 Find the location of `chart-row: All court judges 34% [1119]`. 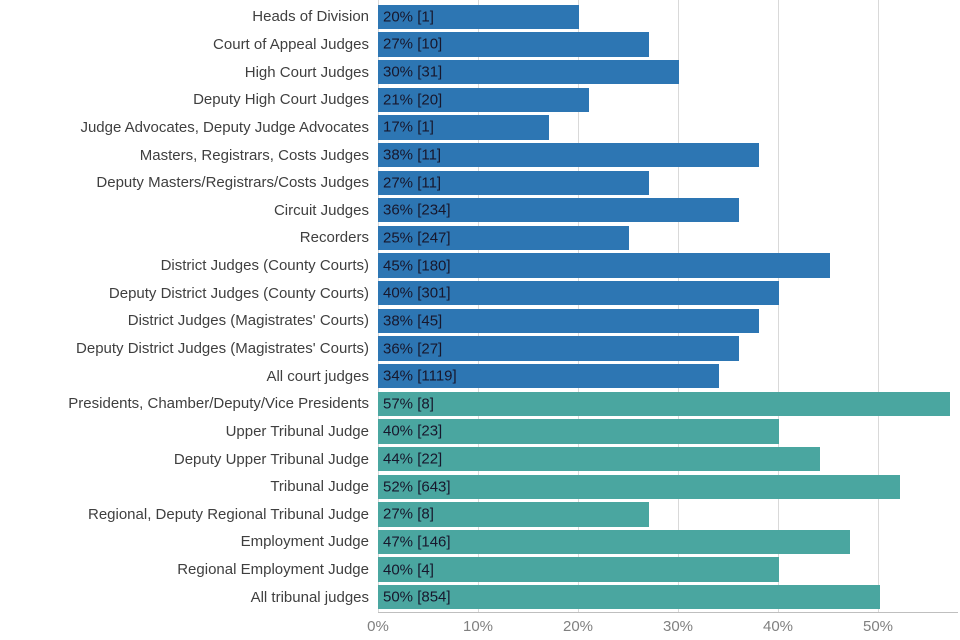

chart-row: All court judges 34% [1119] is located at coordinates (480, 376).